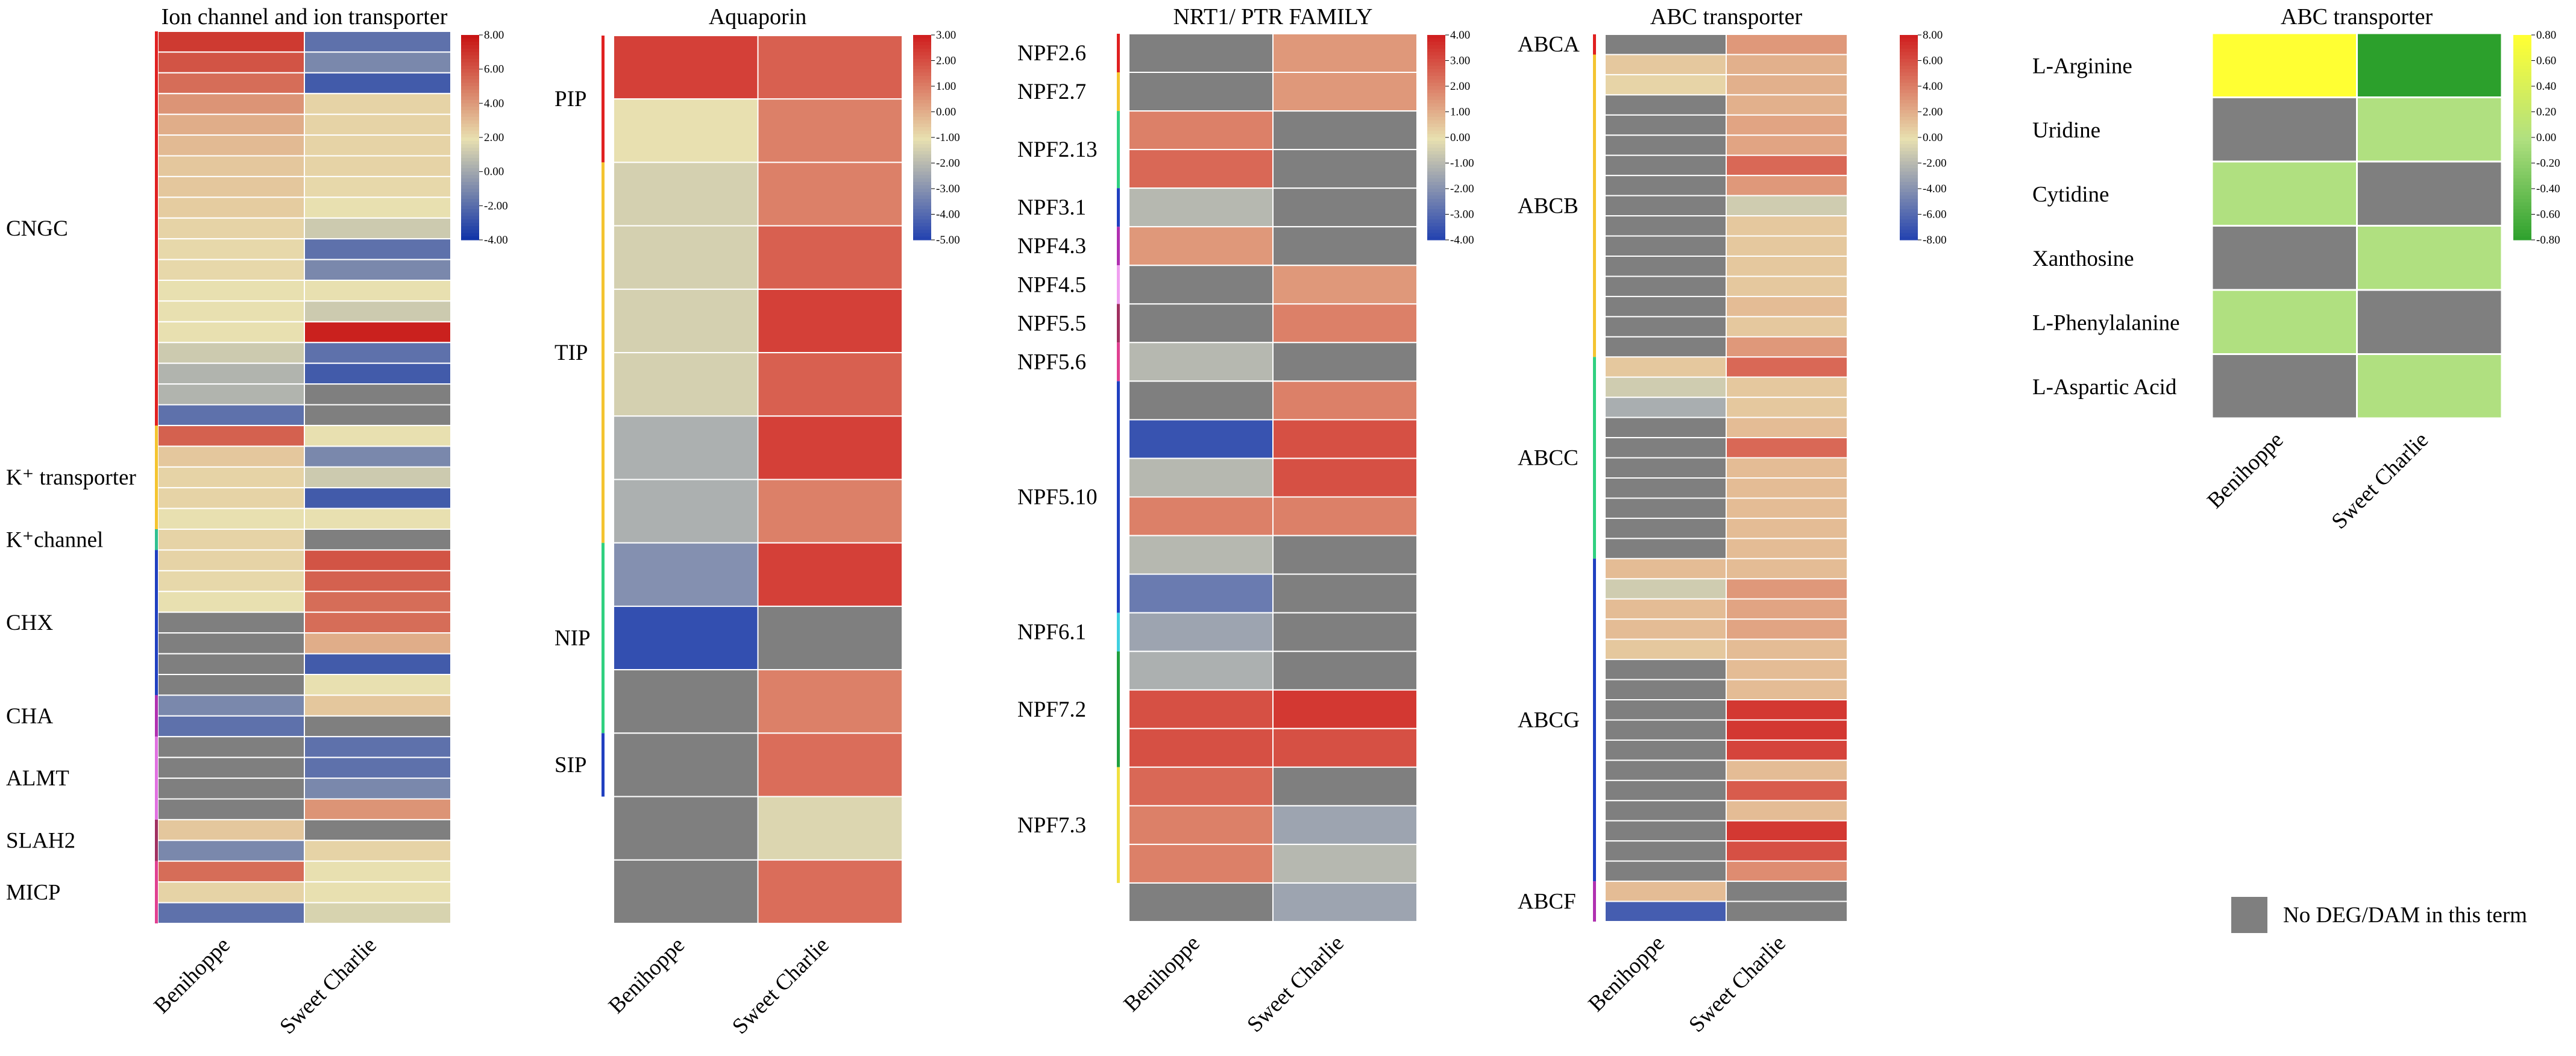 Image resolution: width=2576 pixels, height=1056 pixels. I want to click on row-label: L-Arginine, so click(2082, 66).